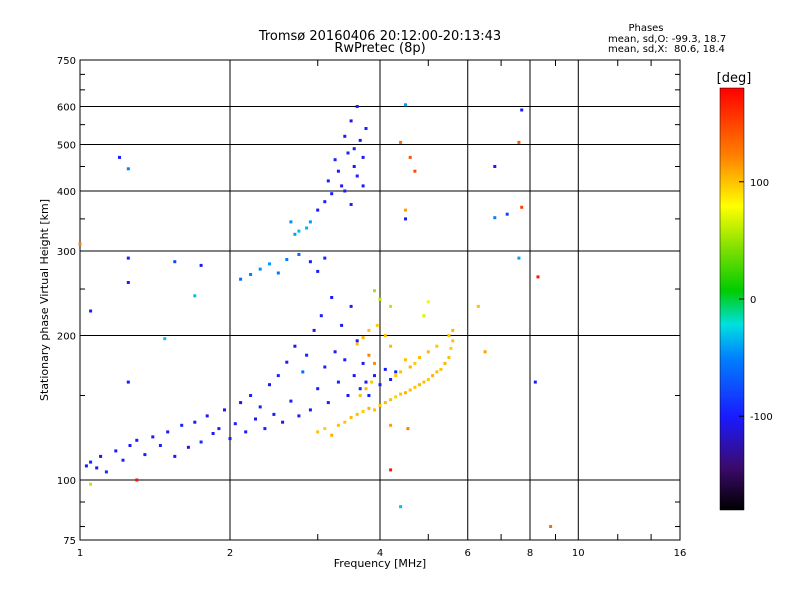 Image resolution: width=800 pixels, height=600 pixels. Describe the element at coordinates (66, 337) in the screenshot. I see `y-tick-label: 200` at that location.